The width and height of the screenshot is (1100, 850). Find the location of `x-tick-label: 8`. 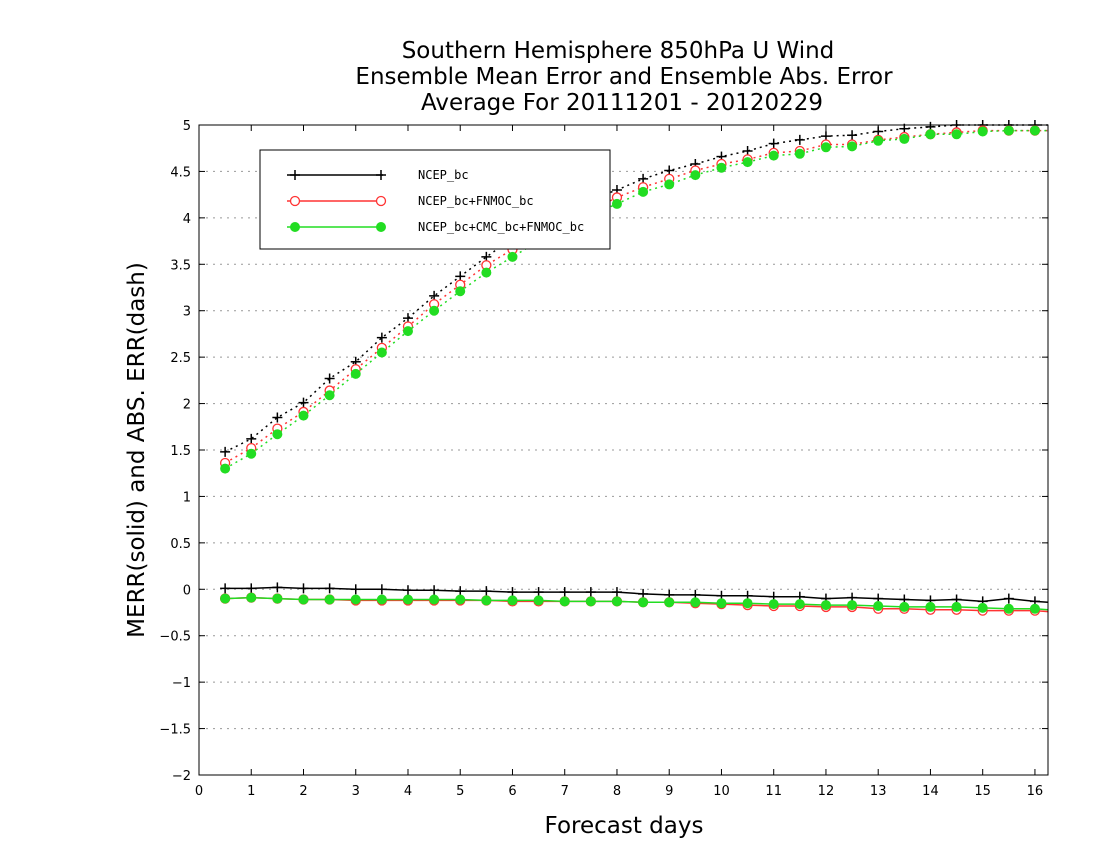

x-tick-label: 8 is located at coordinates (617, 791).